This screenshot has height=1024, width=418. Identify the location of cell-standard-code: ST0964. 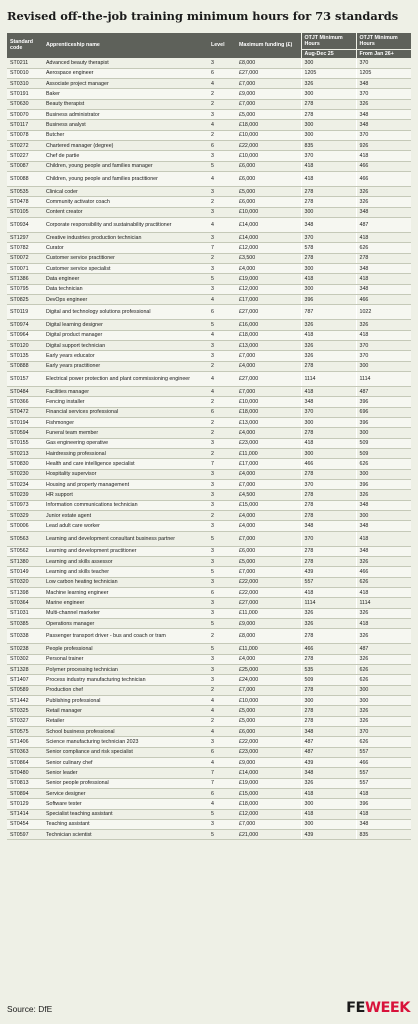
(25, 336).